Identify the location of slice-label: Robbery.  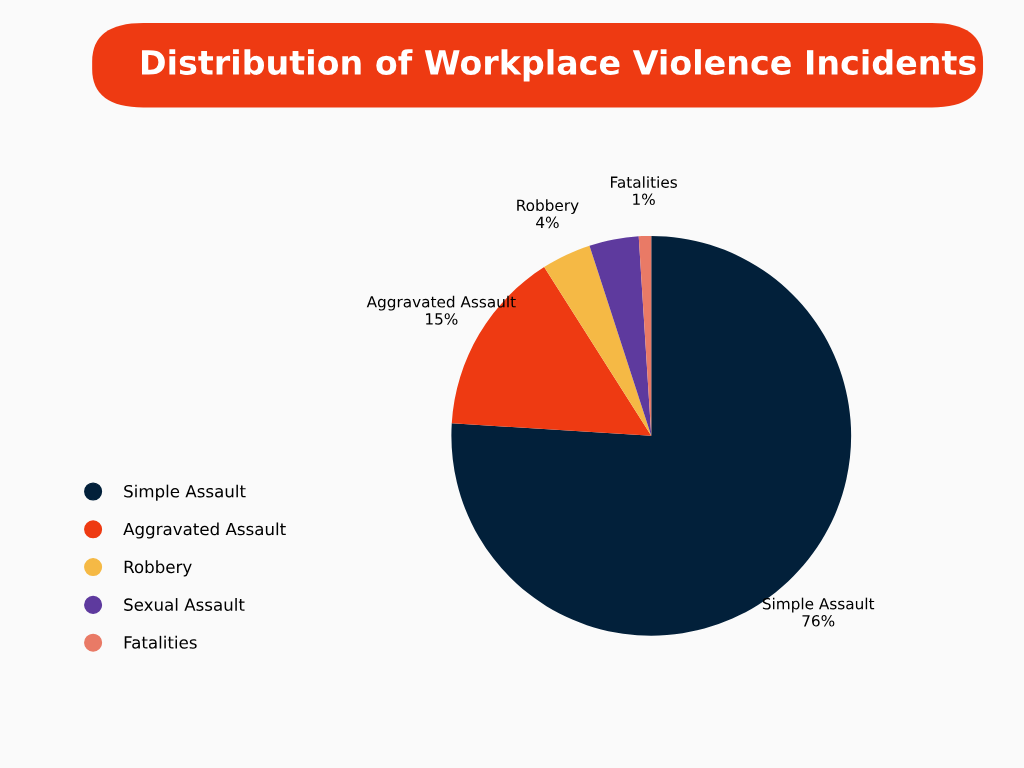
(548, 207).